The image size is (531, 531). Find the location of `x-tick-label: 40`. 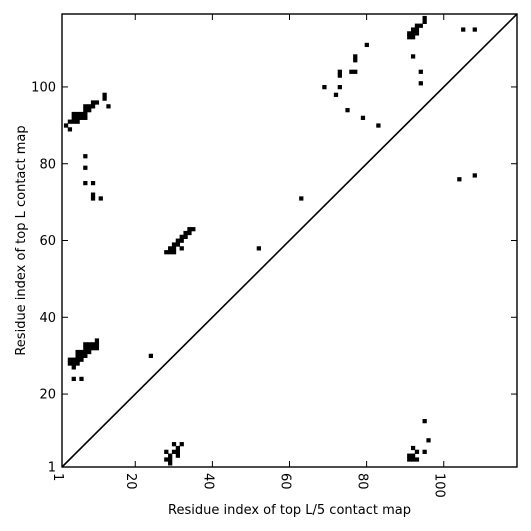

x-tick-label: 40 is located at coordinates (207, 481).